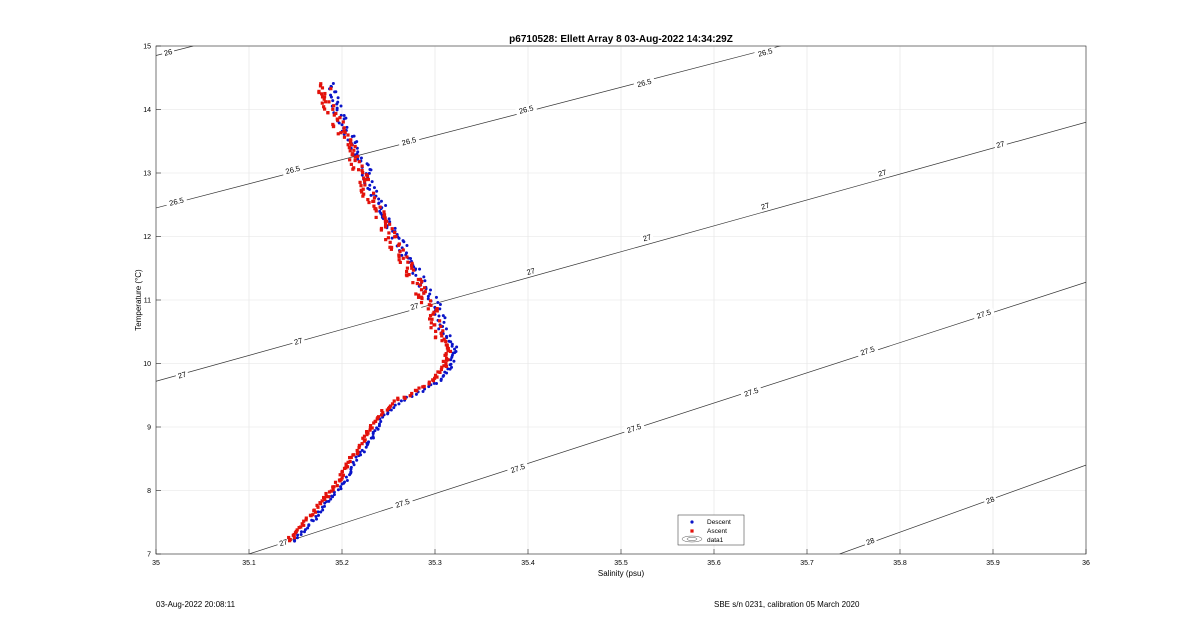 The width and height of the screenshot is (1200, 622). What do you see at coordinates (147, 110) in the screenshot?
I see `y-tick-label: 14` at bounding box center [147, 110].